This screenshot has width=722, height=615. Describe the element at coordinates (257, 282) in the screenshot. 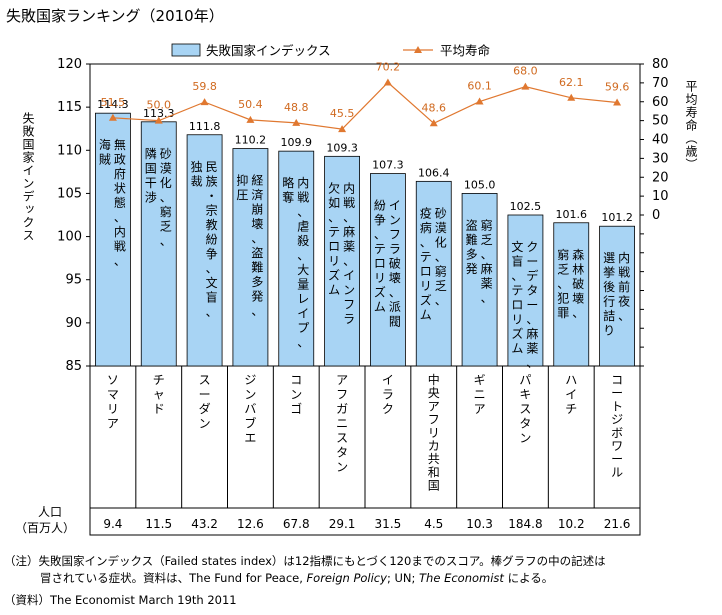

I see `char: 多` at that location.